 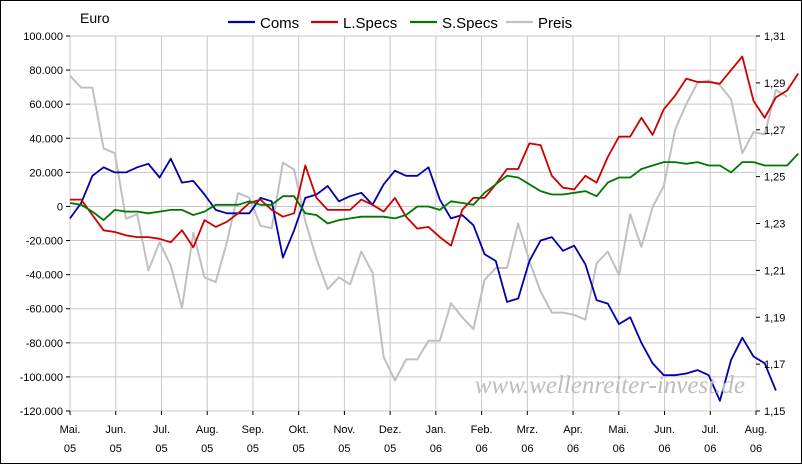 I want to click on x-tick-label-month: Mrz., so click(x=527, y=430).